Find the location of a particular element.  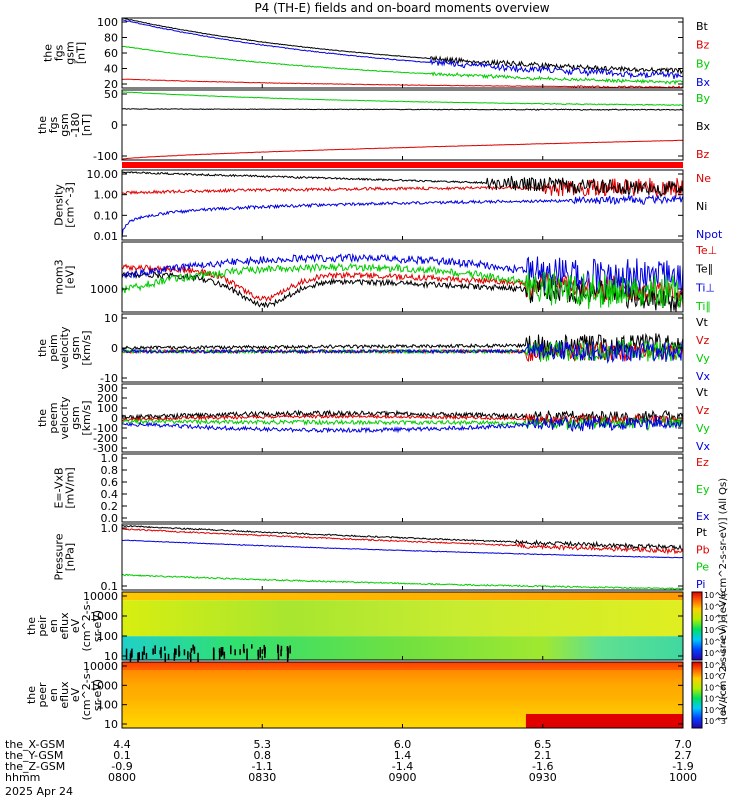

series-density-Ne is located at coordinates (402, 187).